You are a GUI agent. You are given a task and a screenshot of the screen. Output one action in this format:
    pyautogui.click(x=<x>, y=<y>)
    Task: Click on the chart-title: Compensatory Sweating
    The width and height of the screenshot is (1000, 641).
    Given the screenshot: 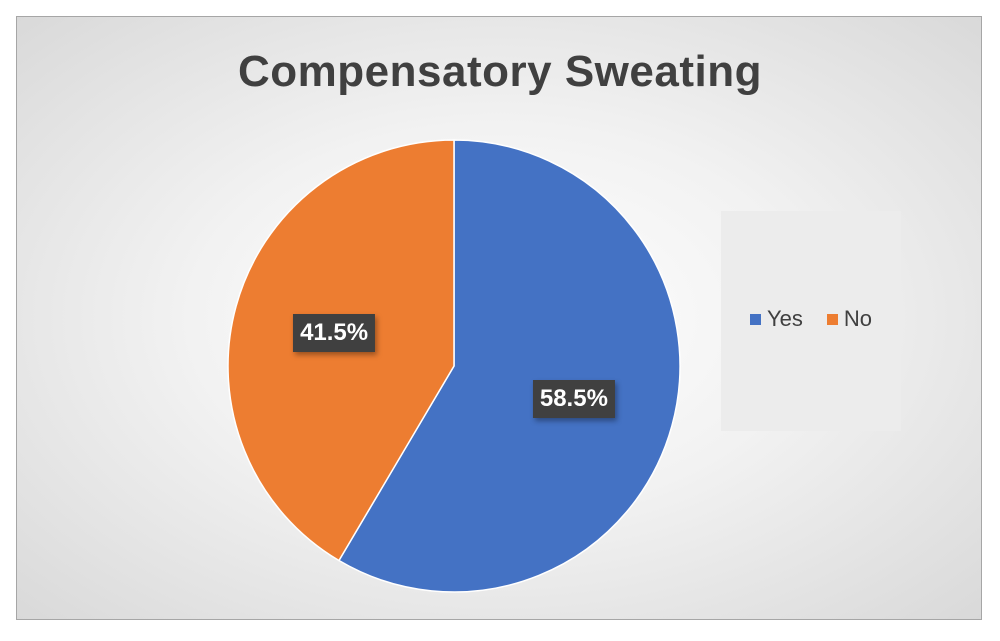 What is the action you would take?
    pyautogui.click(x=500, y=71)
    